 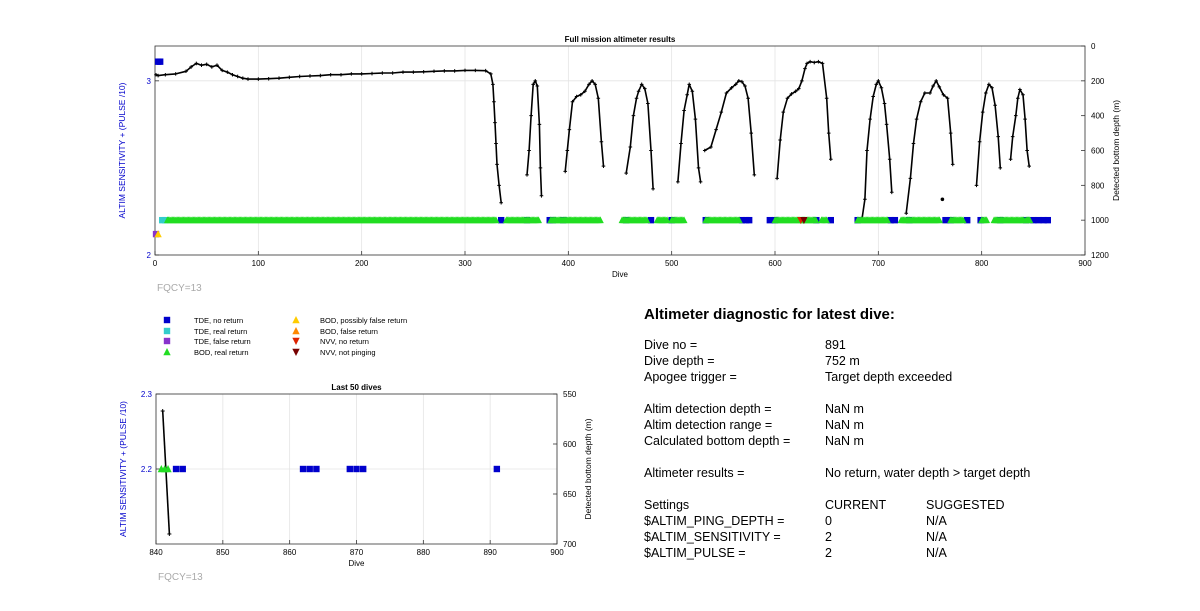 I want to click on setting-current: 0, so click(x=828, y=521).